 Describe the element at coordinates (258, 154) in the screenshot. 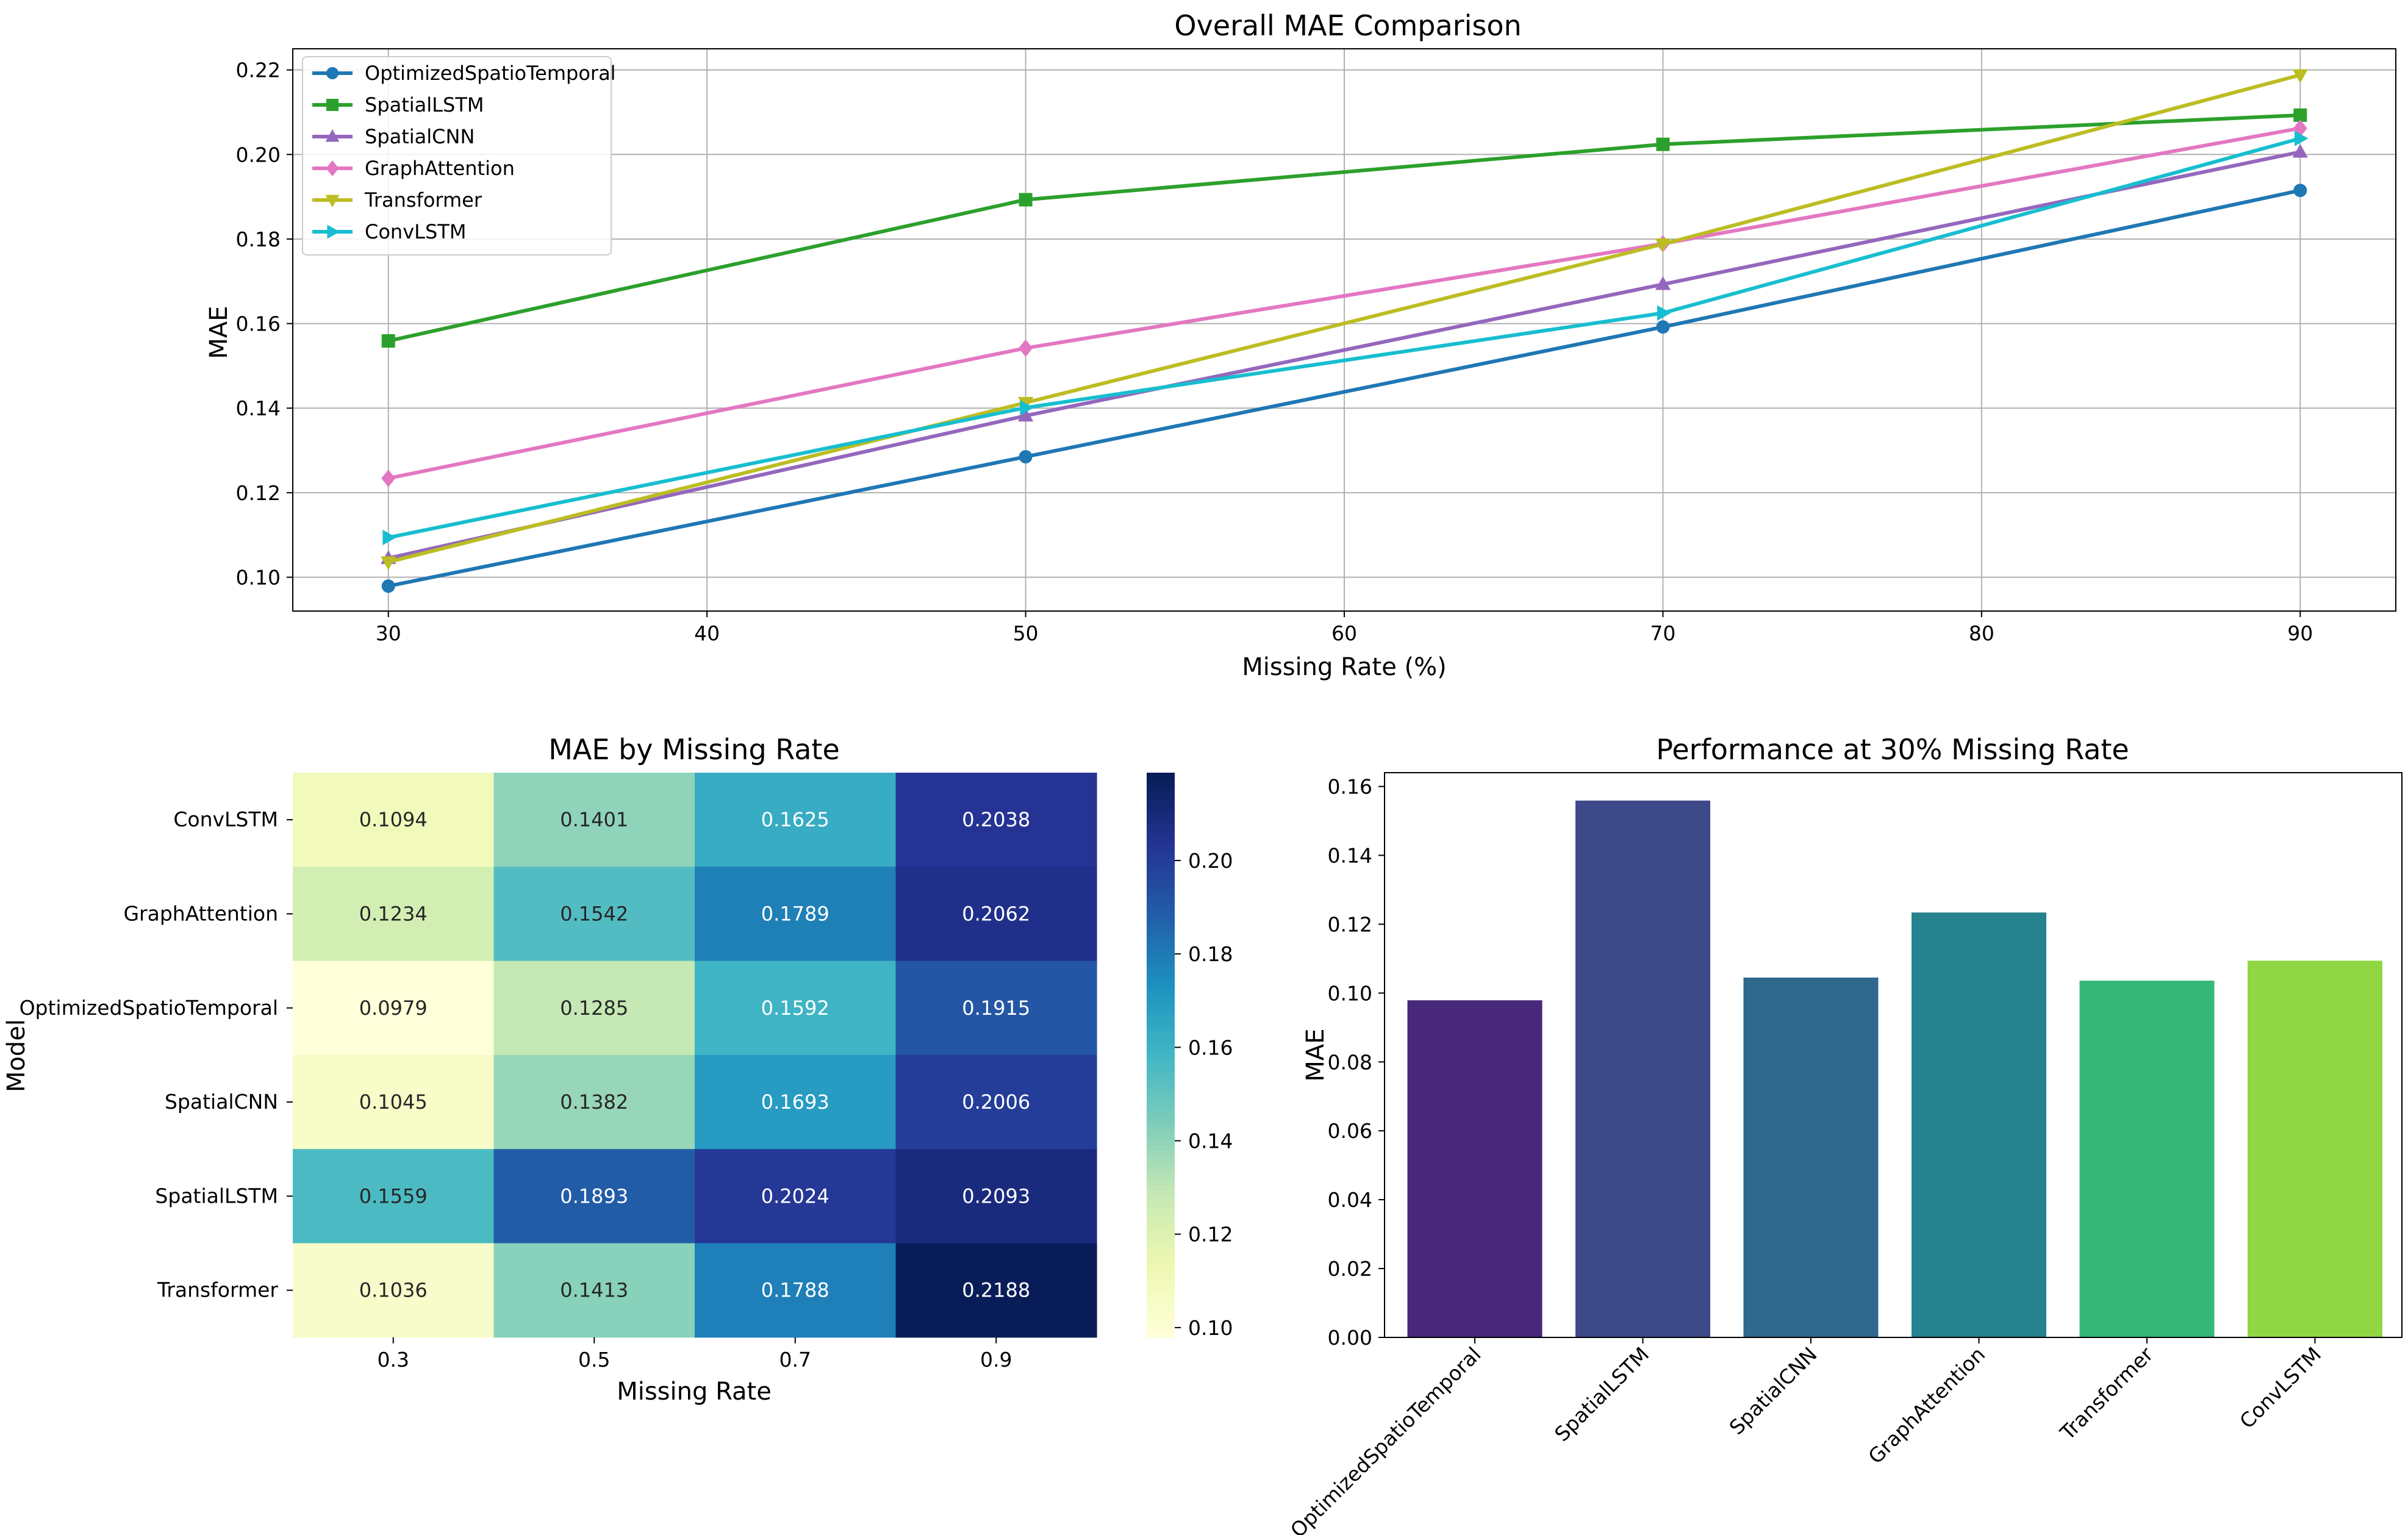

I see `line-chart-y-tick-label: 0.20` at that location.